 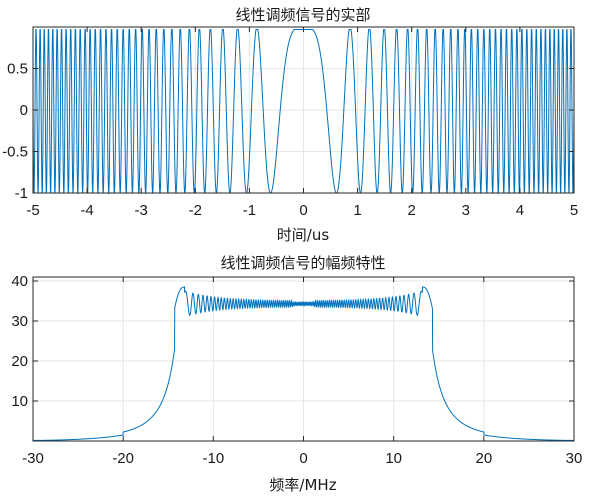 What do you see at coordinates (123, 458) in the screenshot?
I see `x-tick-label: -20` at bounding box center [123, 458].